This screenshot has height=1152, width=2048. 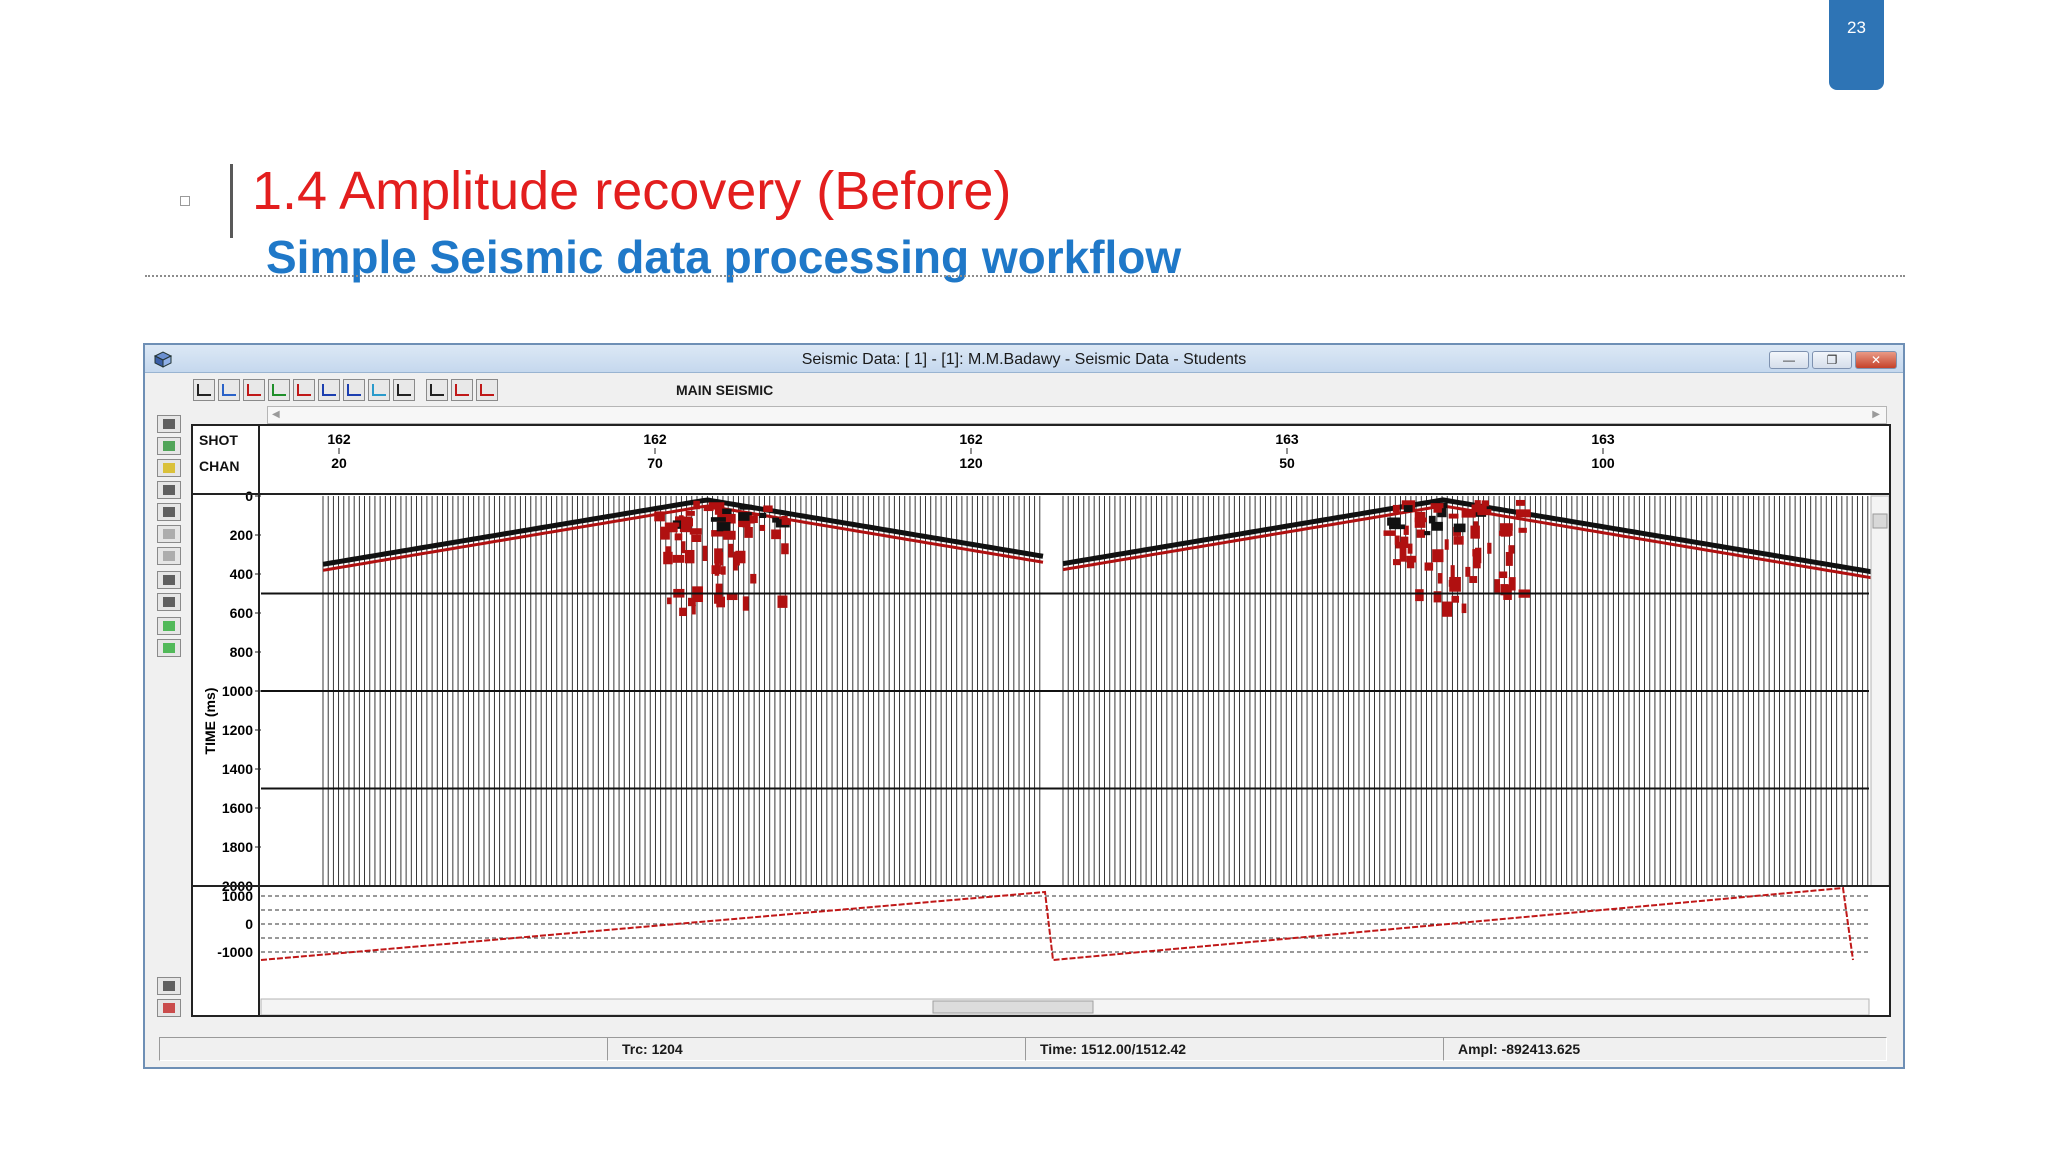 I want to click on pencil-icon, so click(x=169, y=446).